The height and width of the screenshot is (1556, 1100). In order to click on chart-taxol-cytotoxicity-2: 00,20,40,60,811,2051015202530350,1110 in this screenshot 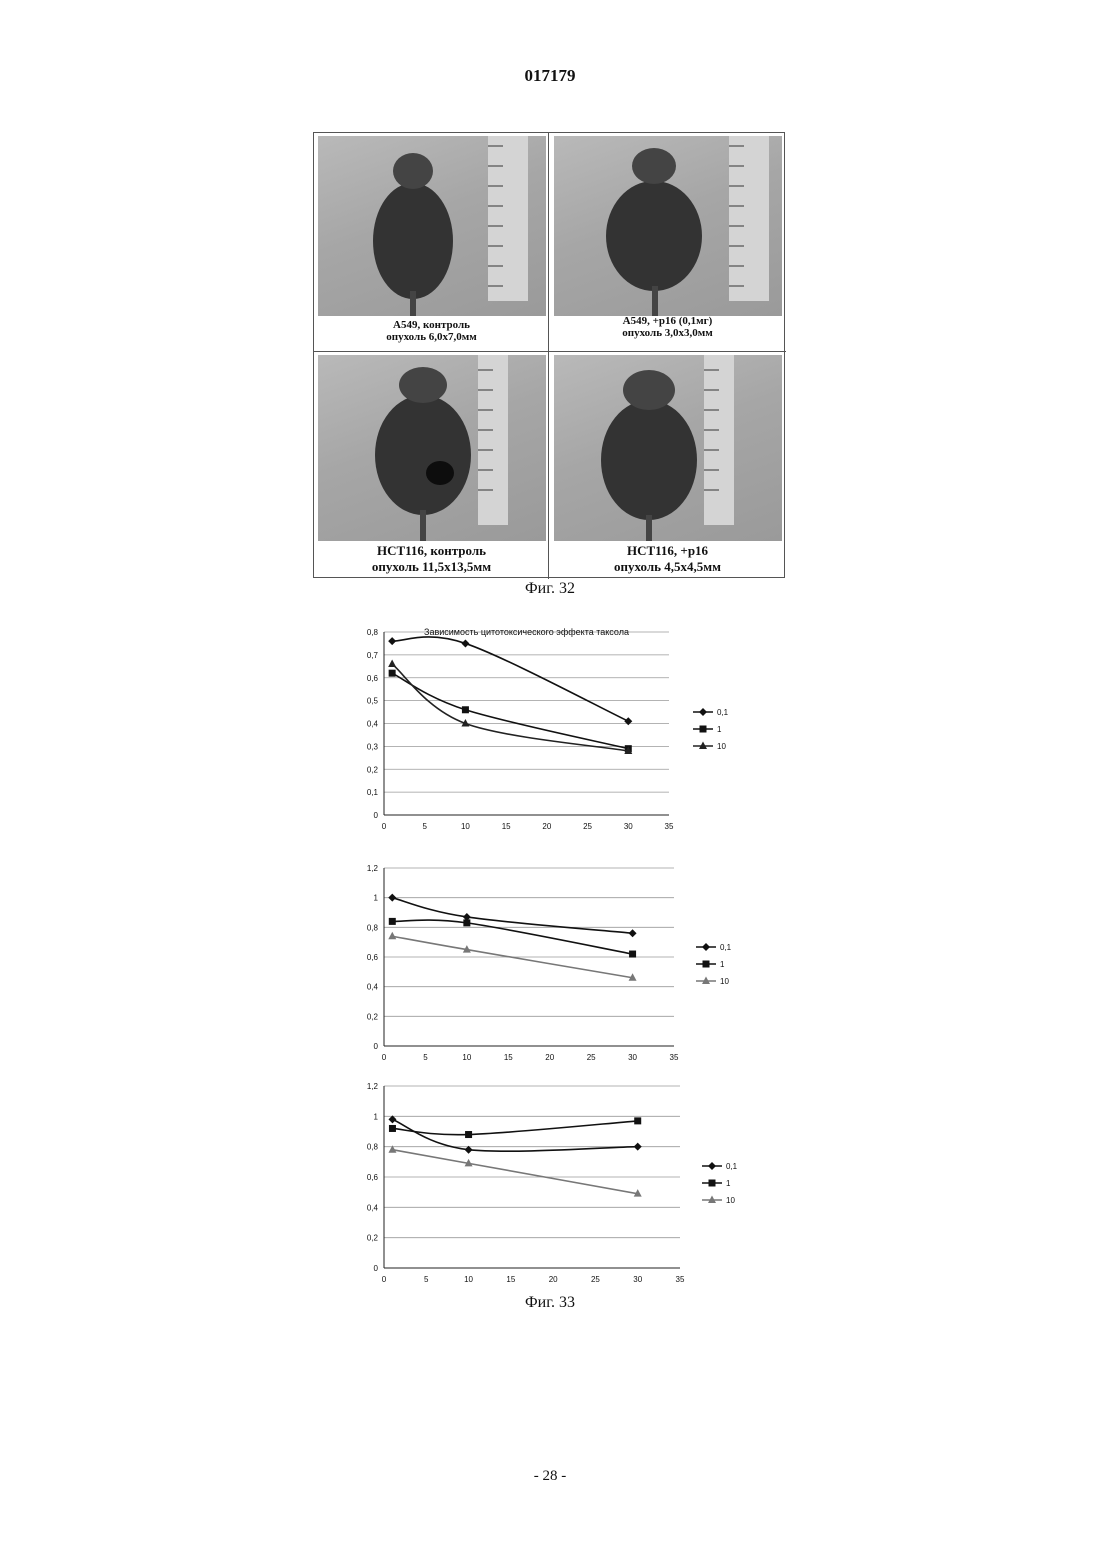, I will do `click(550, 965)`.